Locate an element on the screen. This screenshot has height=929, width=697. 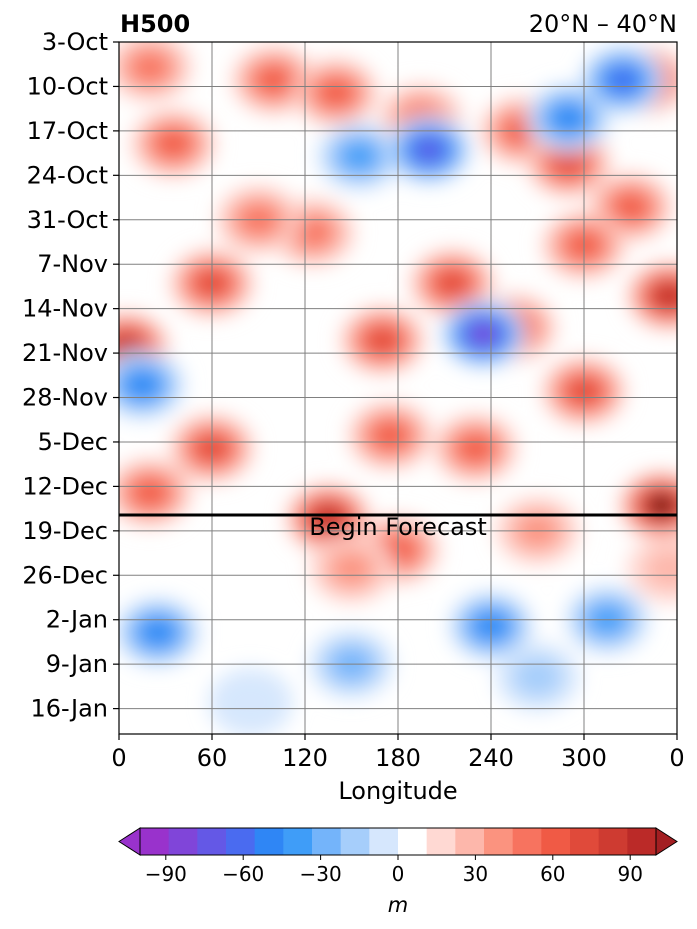
y-tick-label: 24-Oct is located at coordinates (67, 175).